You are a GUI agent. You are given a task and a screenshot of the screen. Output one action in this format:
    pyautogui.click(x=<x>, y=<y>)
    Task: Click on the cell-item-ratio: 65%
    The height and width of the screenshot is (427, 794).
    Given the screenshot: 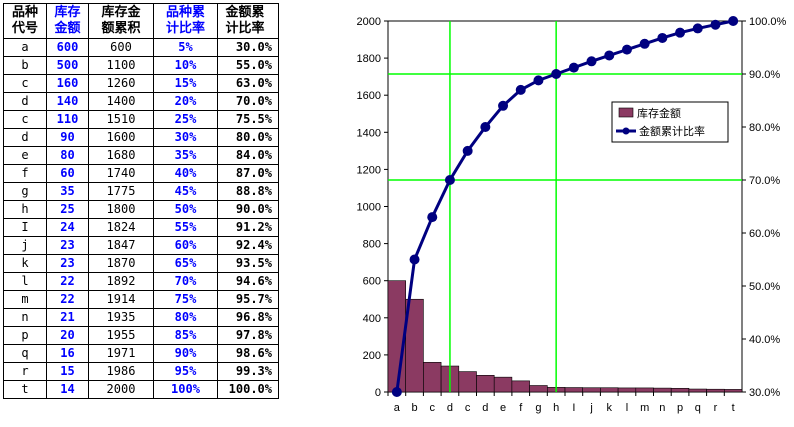 What is the action you would take?
    pyautogui.click(x=185, y=263)
    